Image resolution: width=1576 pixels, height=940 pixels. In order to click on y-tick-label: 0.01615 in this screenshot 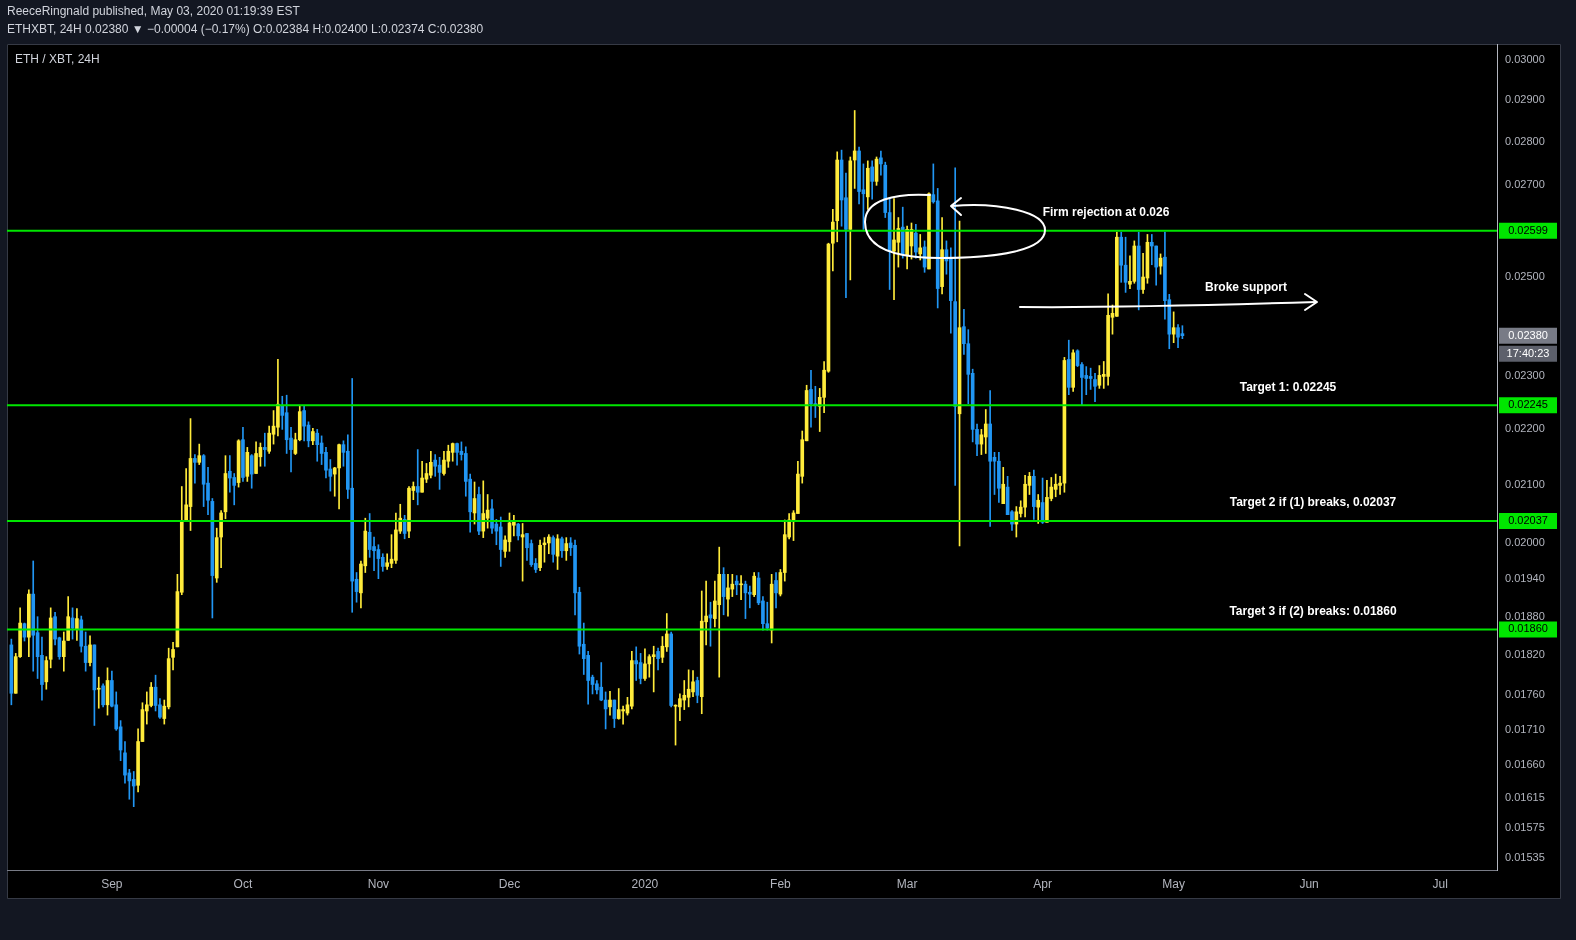, I will do `click(1525, 796)`.